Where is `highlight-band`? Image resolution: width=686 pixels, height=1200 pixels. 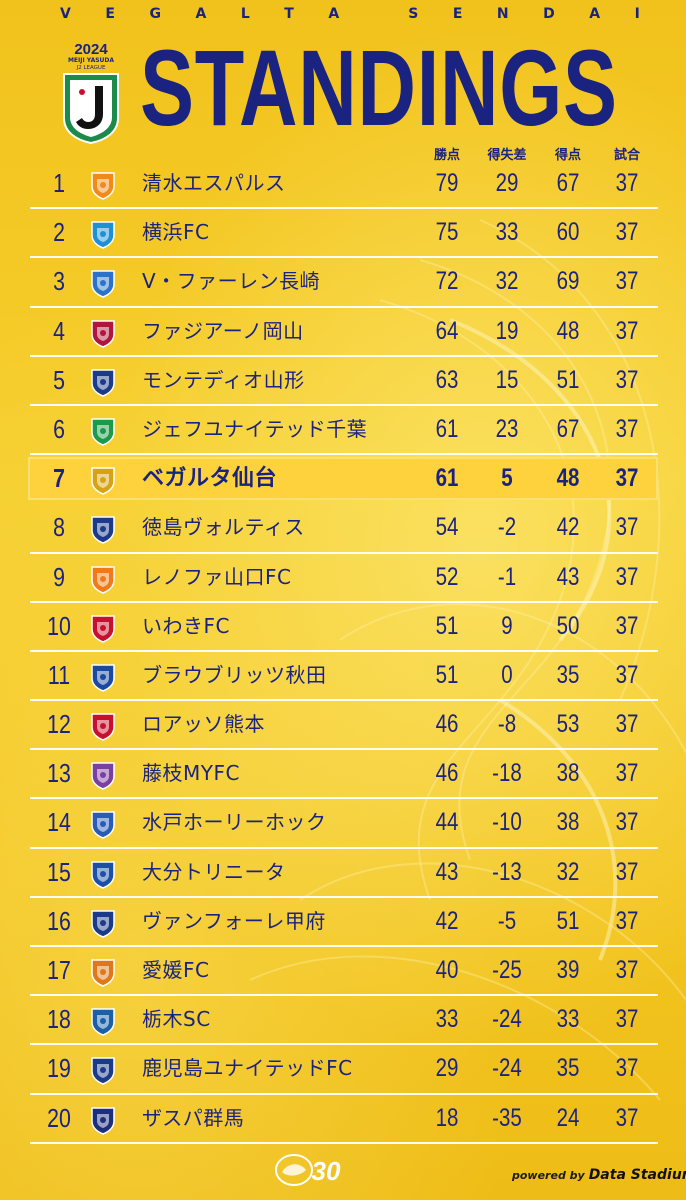 highlight-band is located at coordinates (343, 479).